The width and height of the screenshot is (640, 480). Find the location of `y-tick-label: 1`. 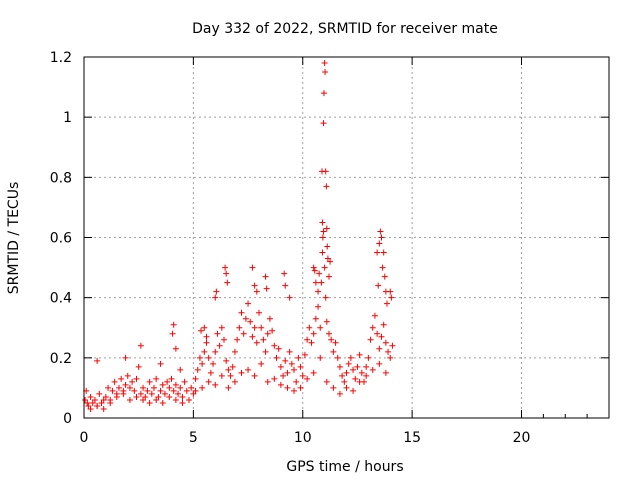

y-tick-label: 1 is located at coordinates (67, 118).